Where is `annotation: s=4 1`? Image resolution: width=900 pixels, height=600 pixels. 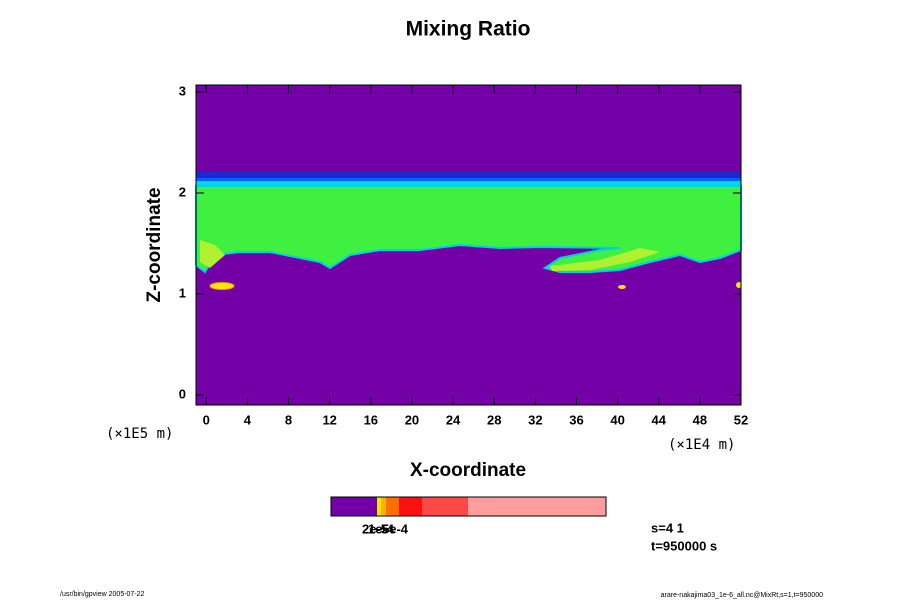
annotation: s=4 1 is located at coordinates (667, 527).